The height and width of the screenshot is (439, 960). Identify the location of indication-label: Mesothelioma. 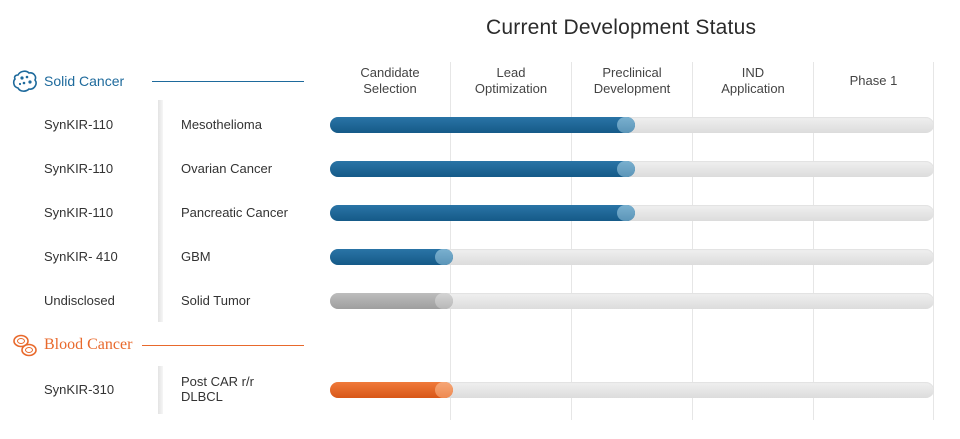
(221, 124).